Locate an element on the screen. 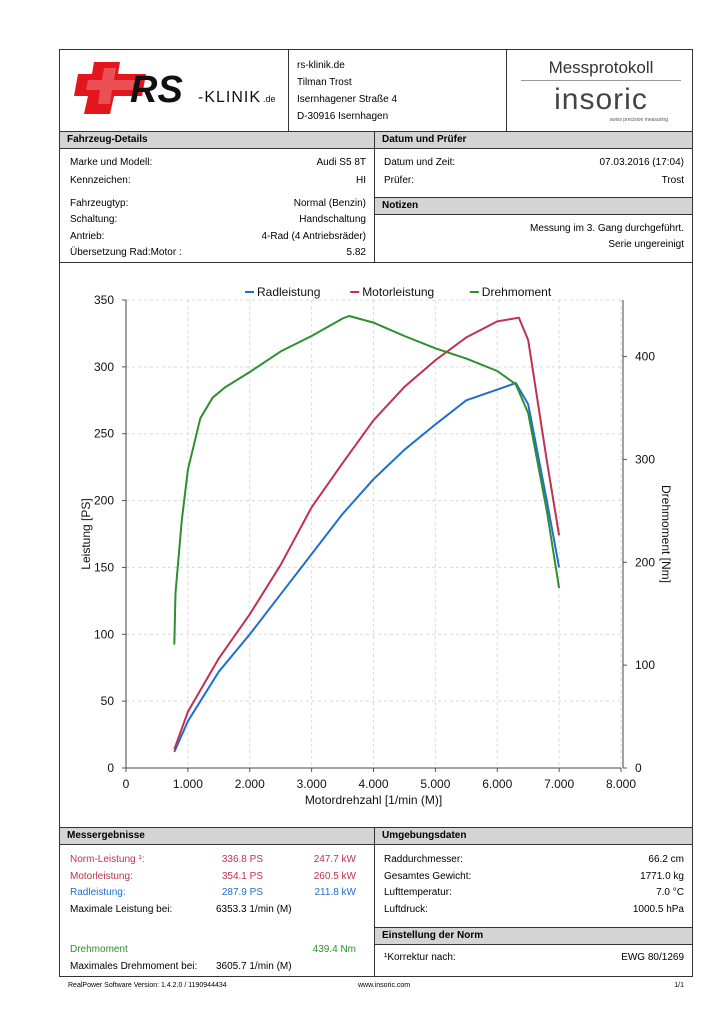  y-tick-label: 250 is located at coordinates (104, 434).